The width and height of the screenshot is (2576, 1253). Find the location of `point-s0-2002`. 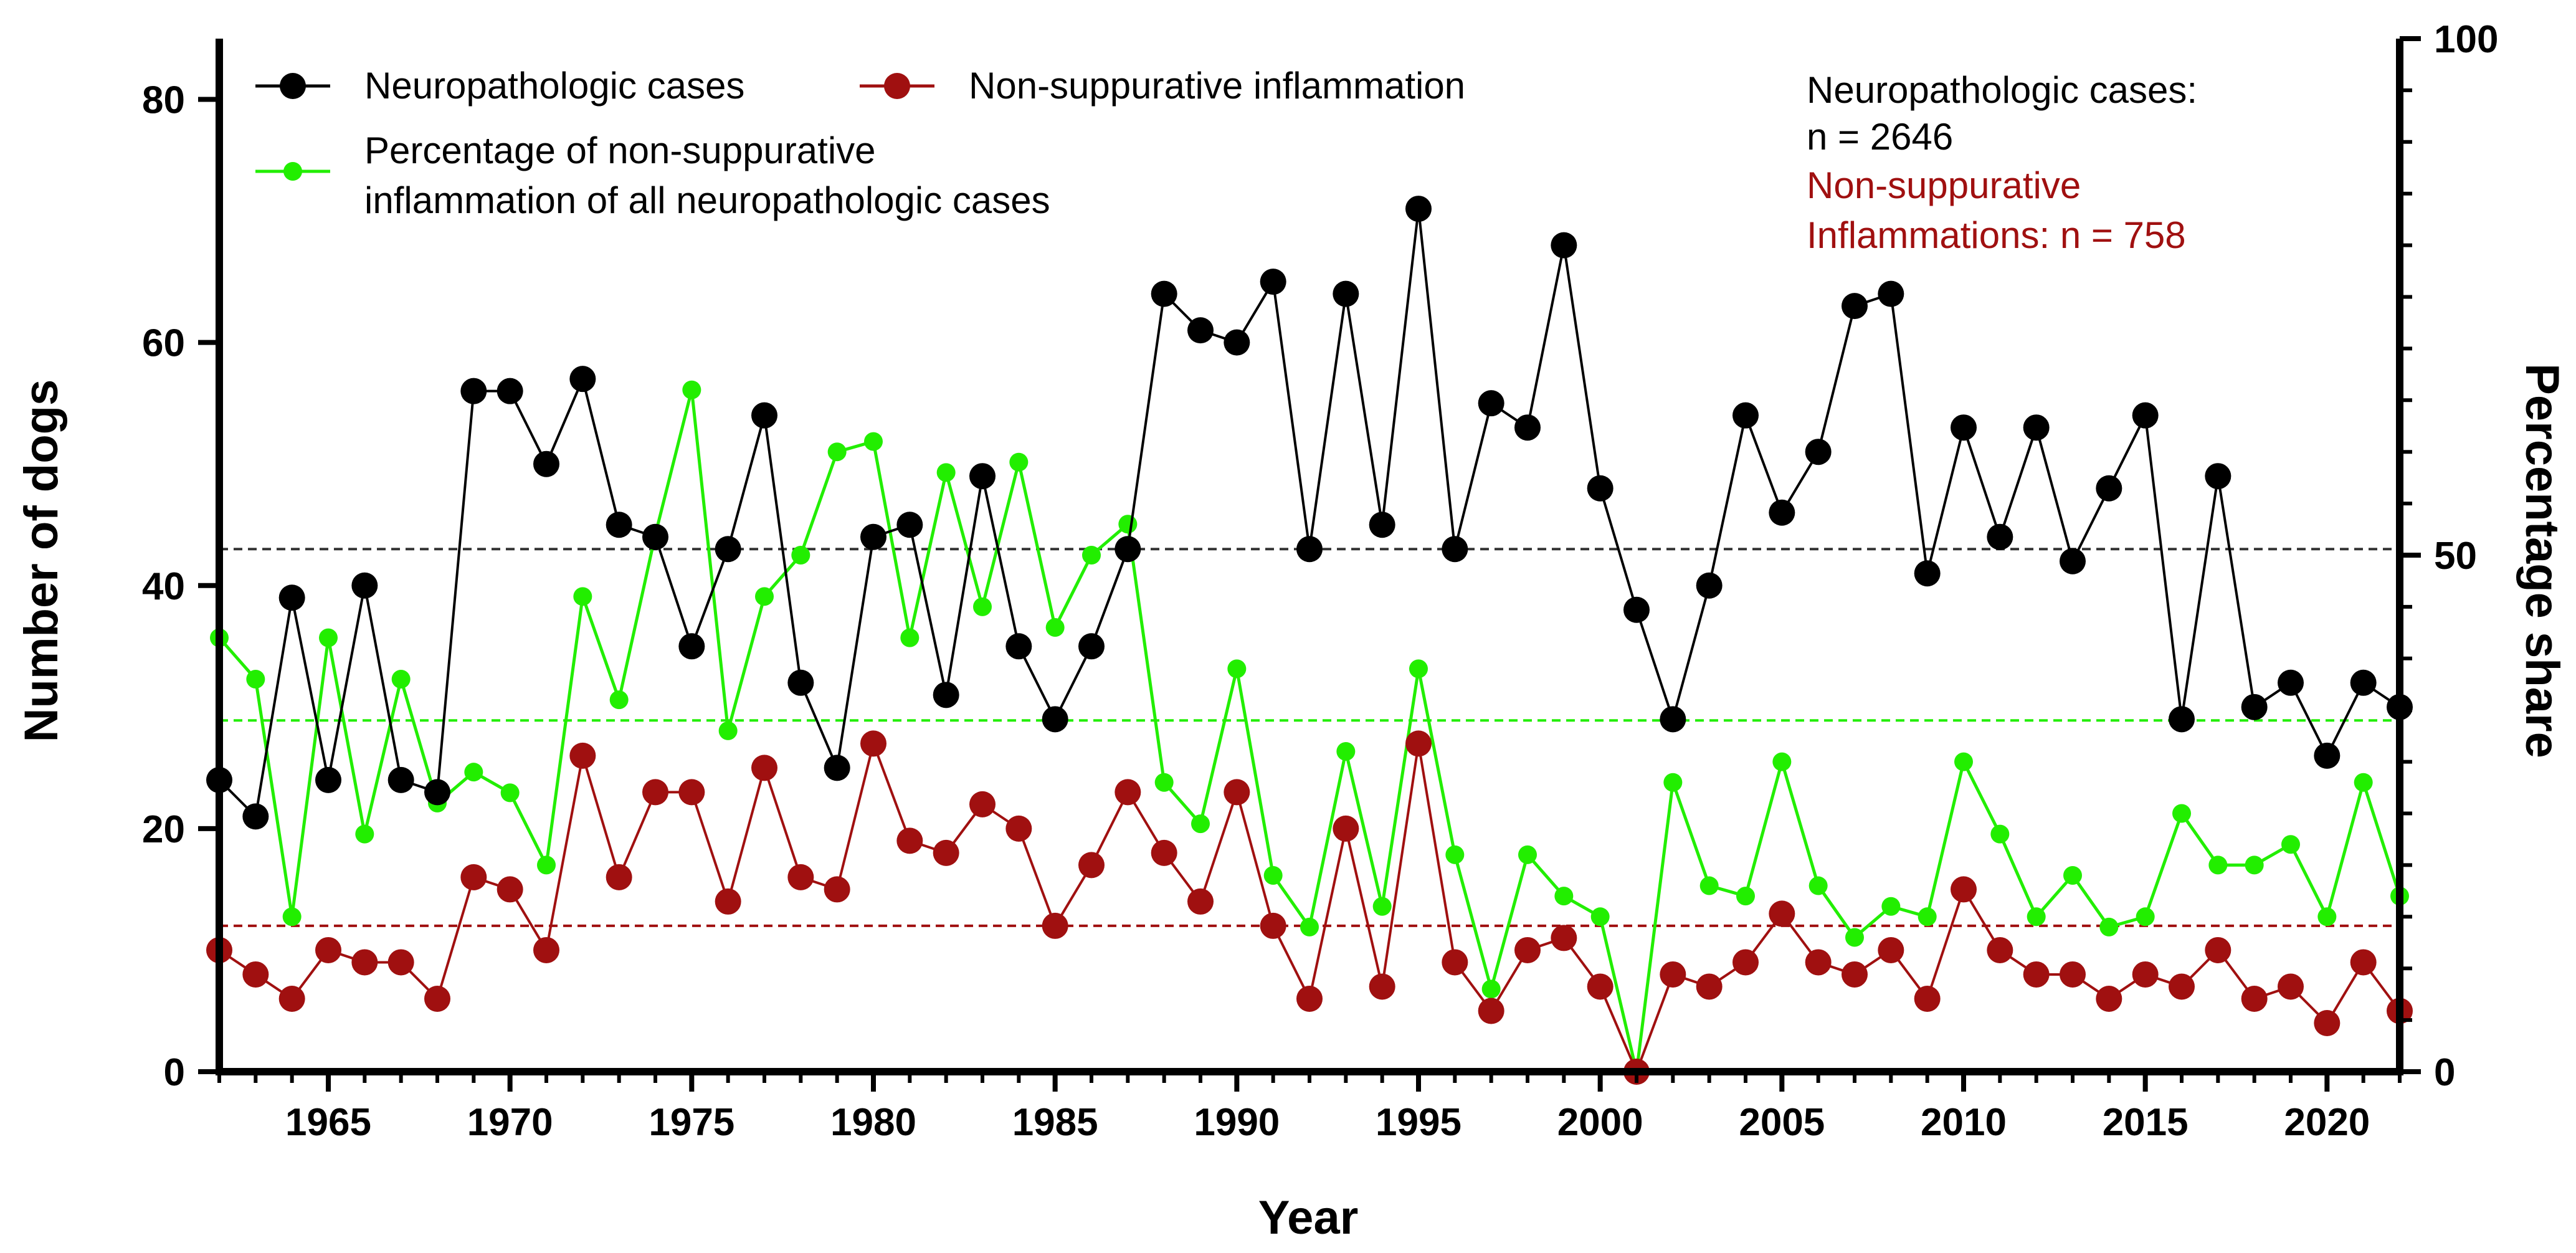

point-s0-2002 is located at coordinates (1673, 719).